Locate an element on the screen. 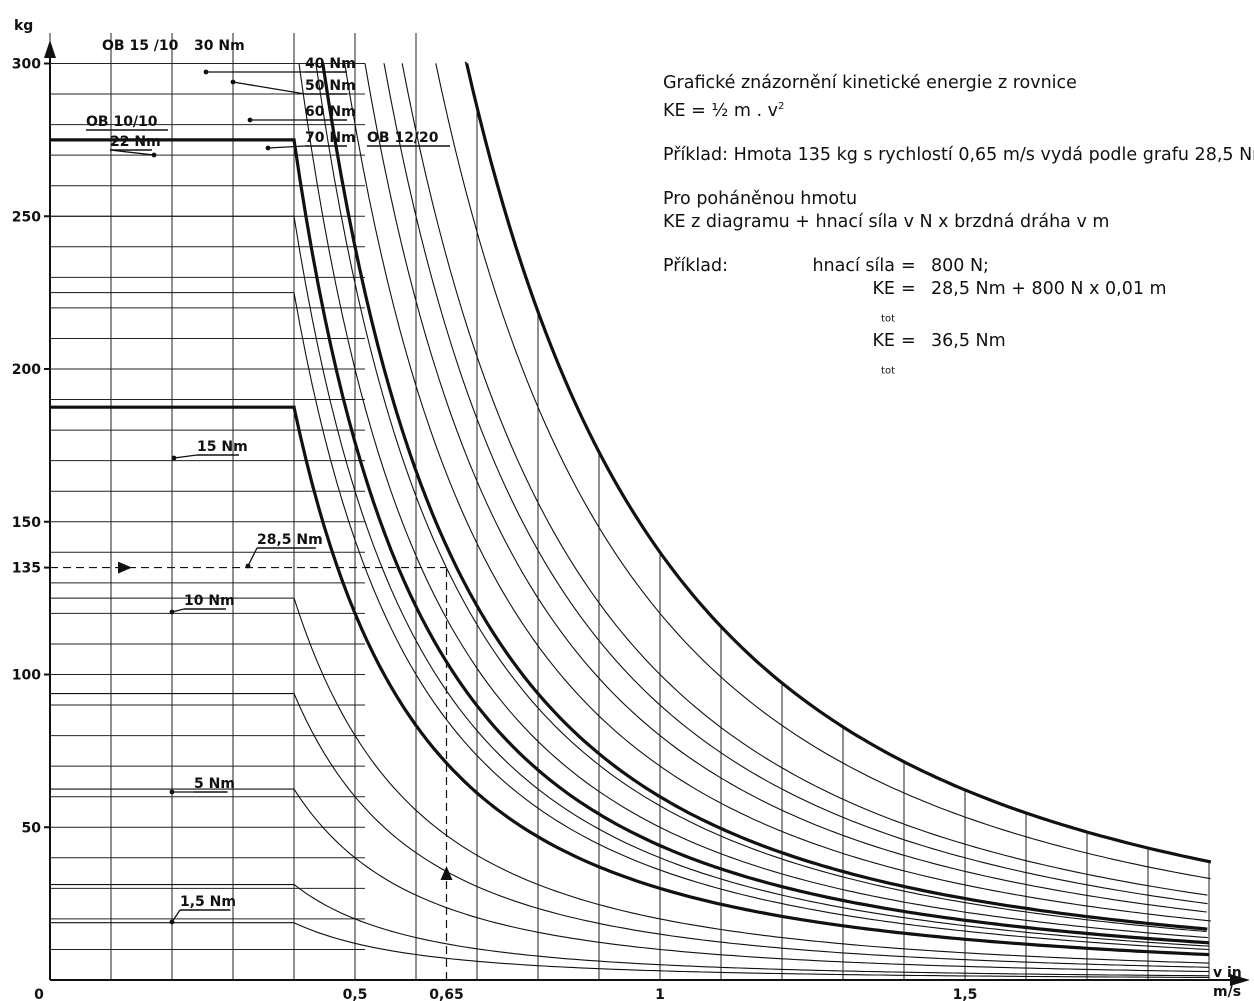 The width and height of the screenshot is (1254, 1001). y-axis-arrow-icon is located at coordinates (50, 49).